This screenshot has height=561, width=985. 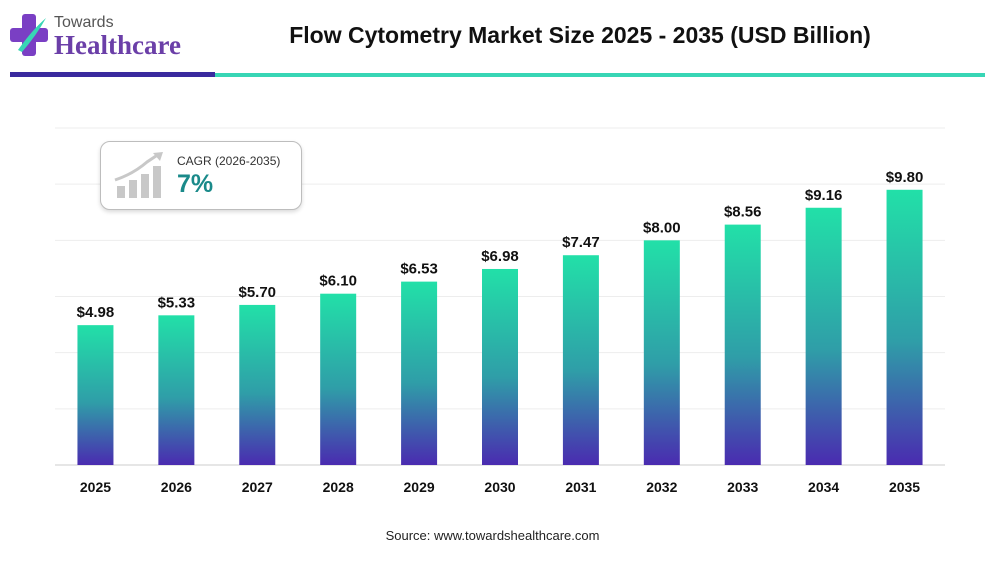 What do you see at coordinates (662, 227) in the screenshot?
I see `data-label-2032: $8.00` at bounding box center [662, 227].